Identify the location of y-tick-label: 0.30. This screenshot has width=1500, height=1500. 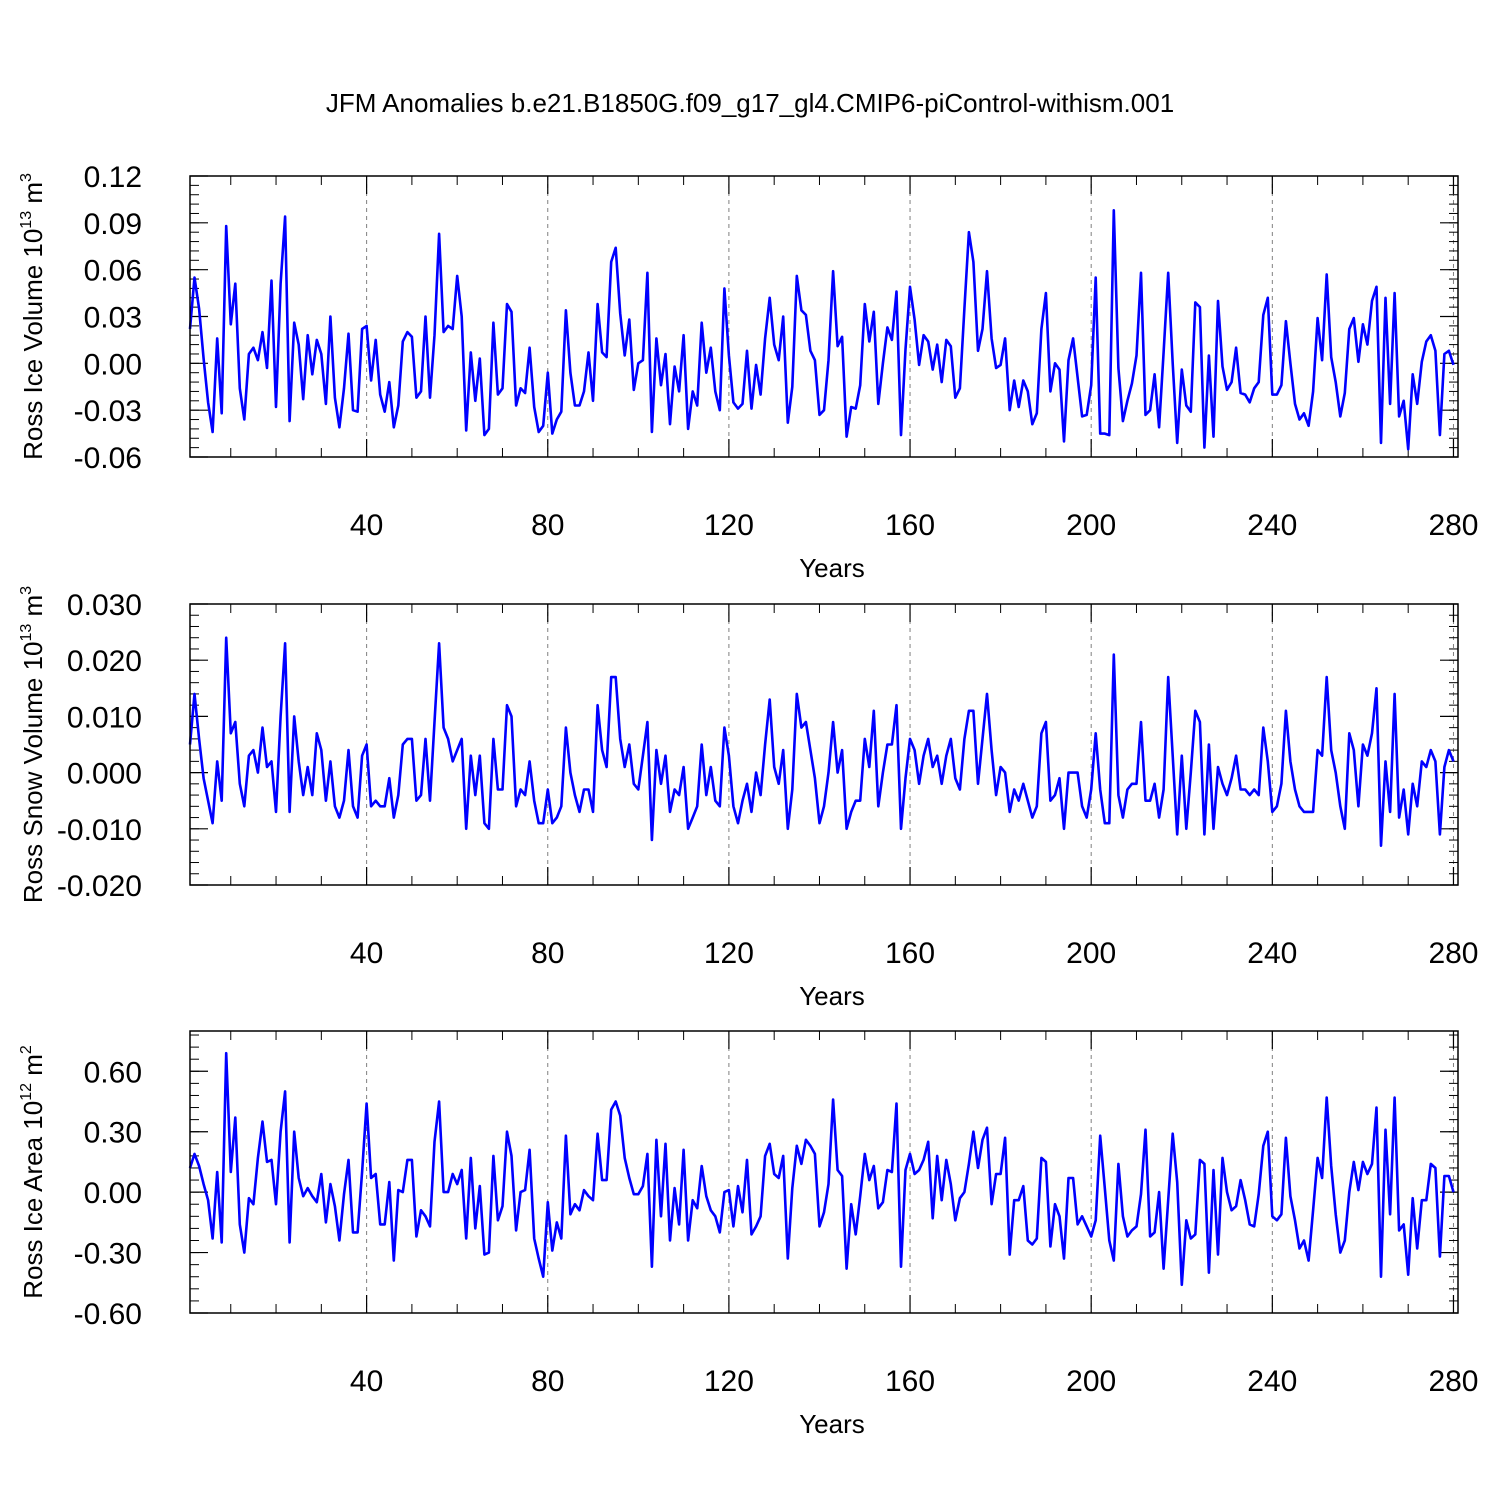
(113, 1133).